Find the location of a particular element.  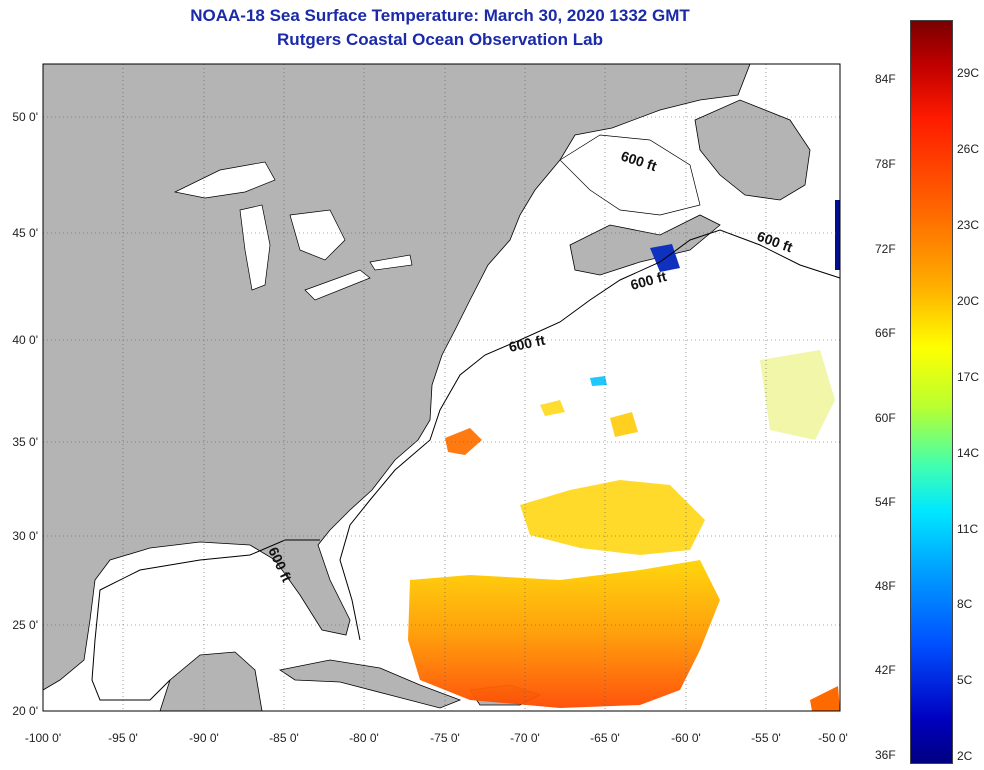

great-lake-superior is located at coordinates (224, 180).